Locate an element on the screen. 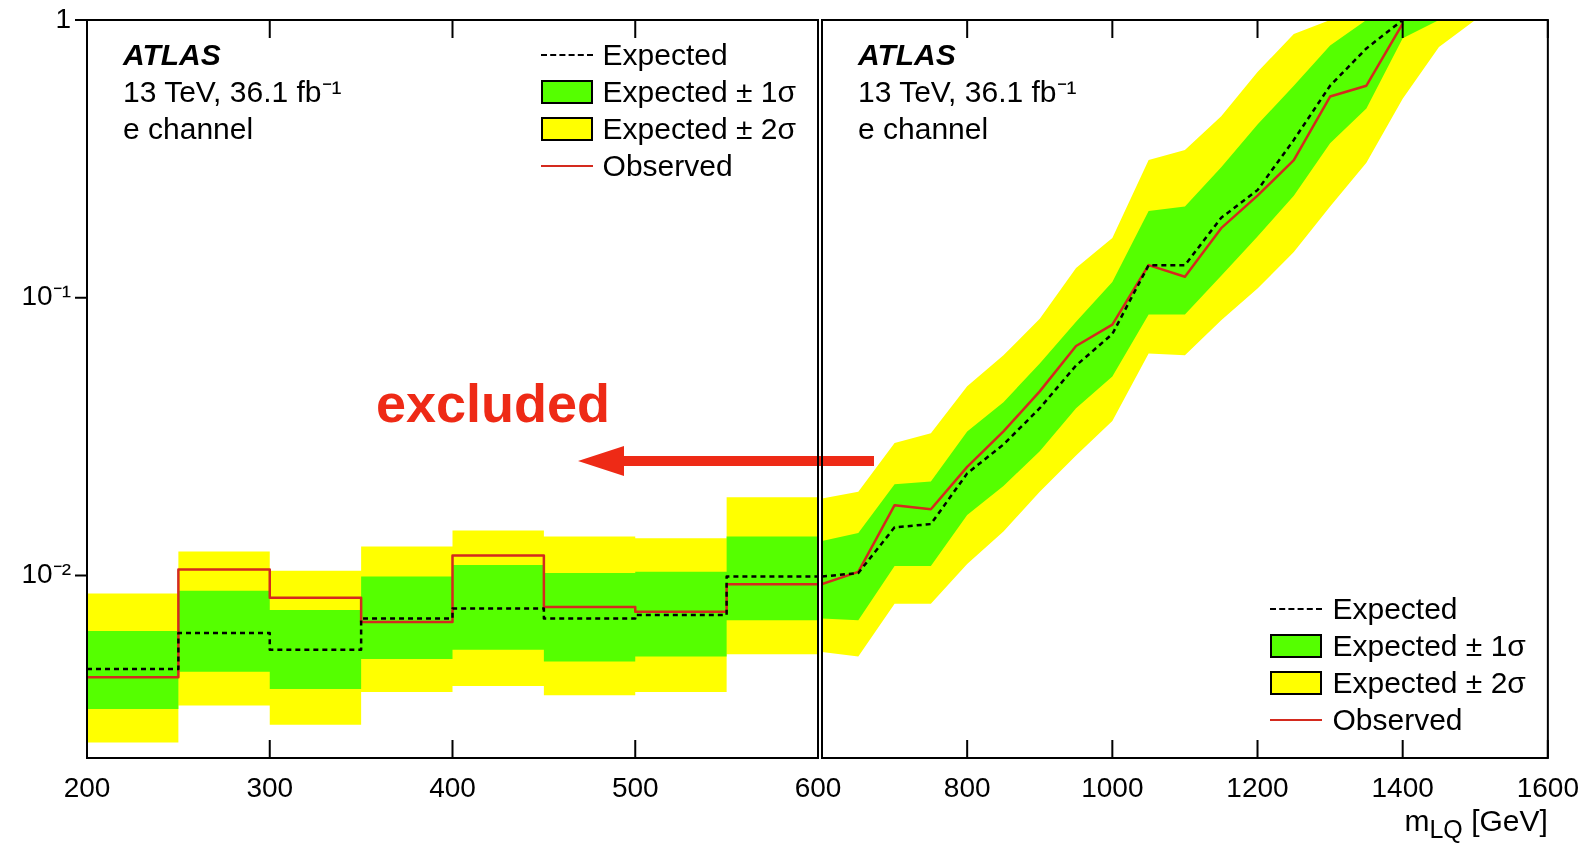  x-tick-label: 300 is located at coordinates (270, 787).